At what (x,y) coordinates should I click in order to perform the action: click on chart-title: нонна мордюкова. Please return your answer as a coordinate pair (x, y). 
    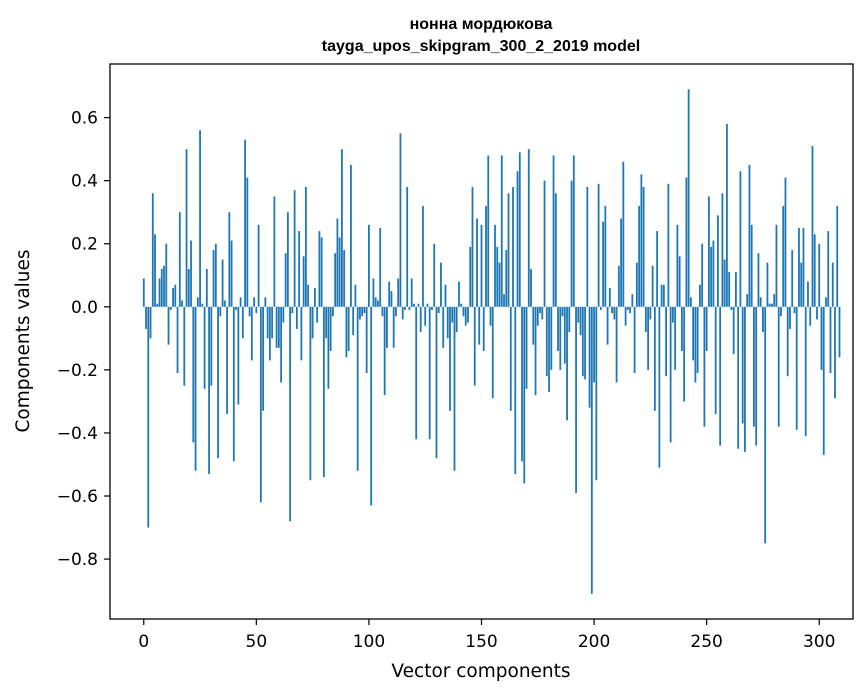
    Looking at the image, I should click on (481, 24).